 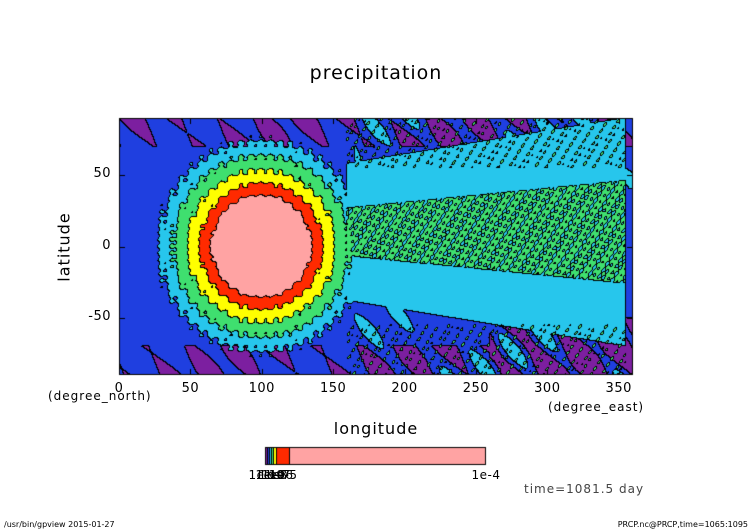 What do you see at coordinates (596, 407) in the screenshot?
I see `x-axis-unit: (degree_east)` at bounding box center [596, 407].